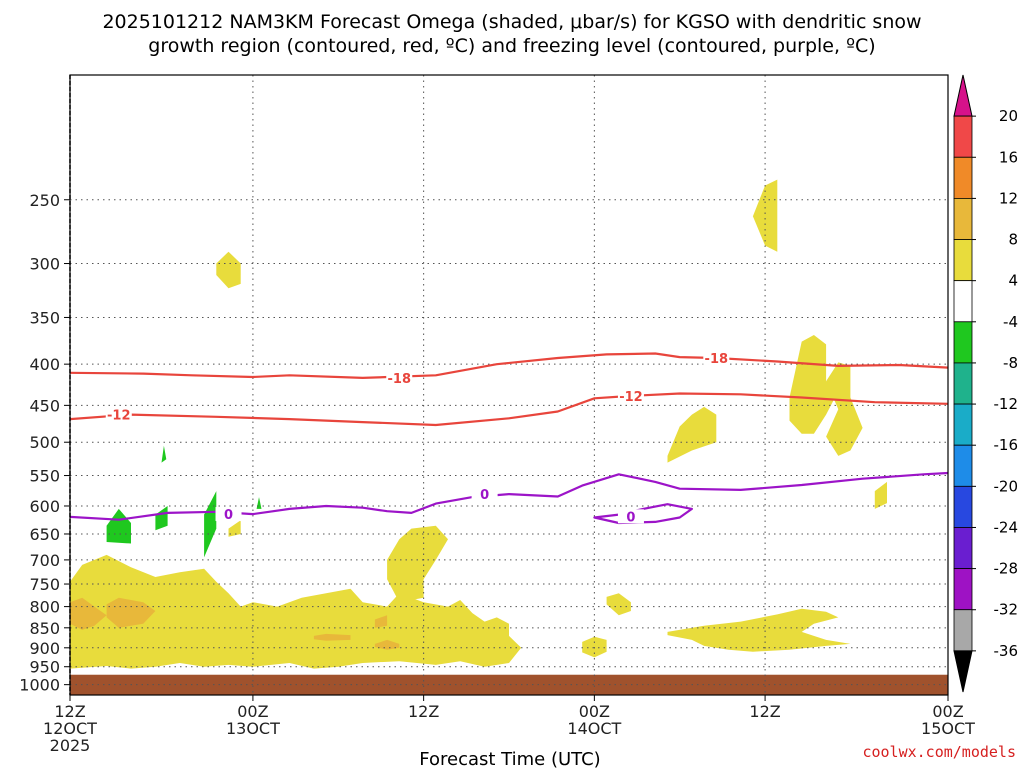 This screenshot has width=1024, height=768. What do you see at coordinates (253, 728) in the screenshot?
I see `x-tick-label-15-2: 13OCT` at bounding box center [253, 728].